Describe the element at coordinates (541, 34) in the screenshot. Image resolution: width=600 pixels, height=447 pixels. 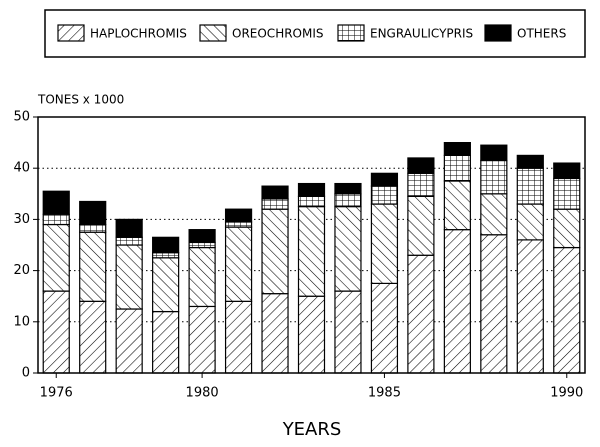
I see `legend-label: OTHERS` at that location.